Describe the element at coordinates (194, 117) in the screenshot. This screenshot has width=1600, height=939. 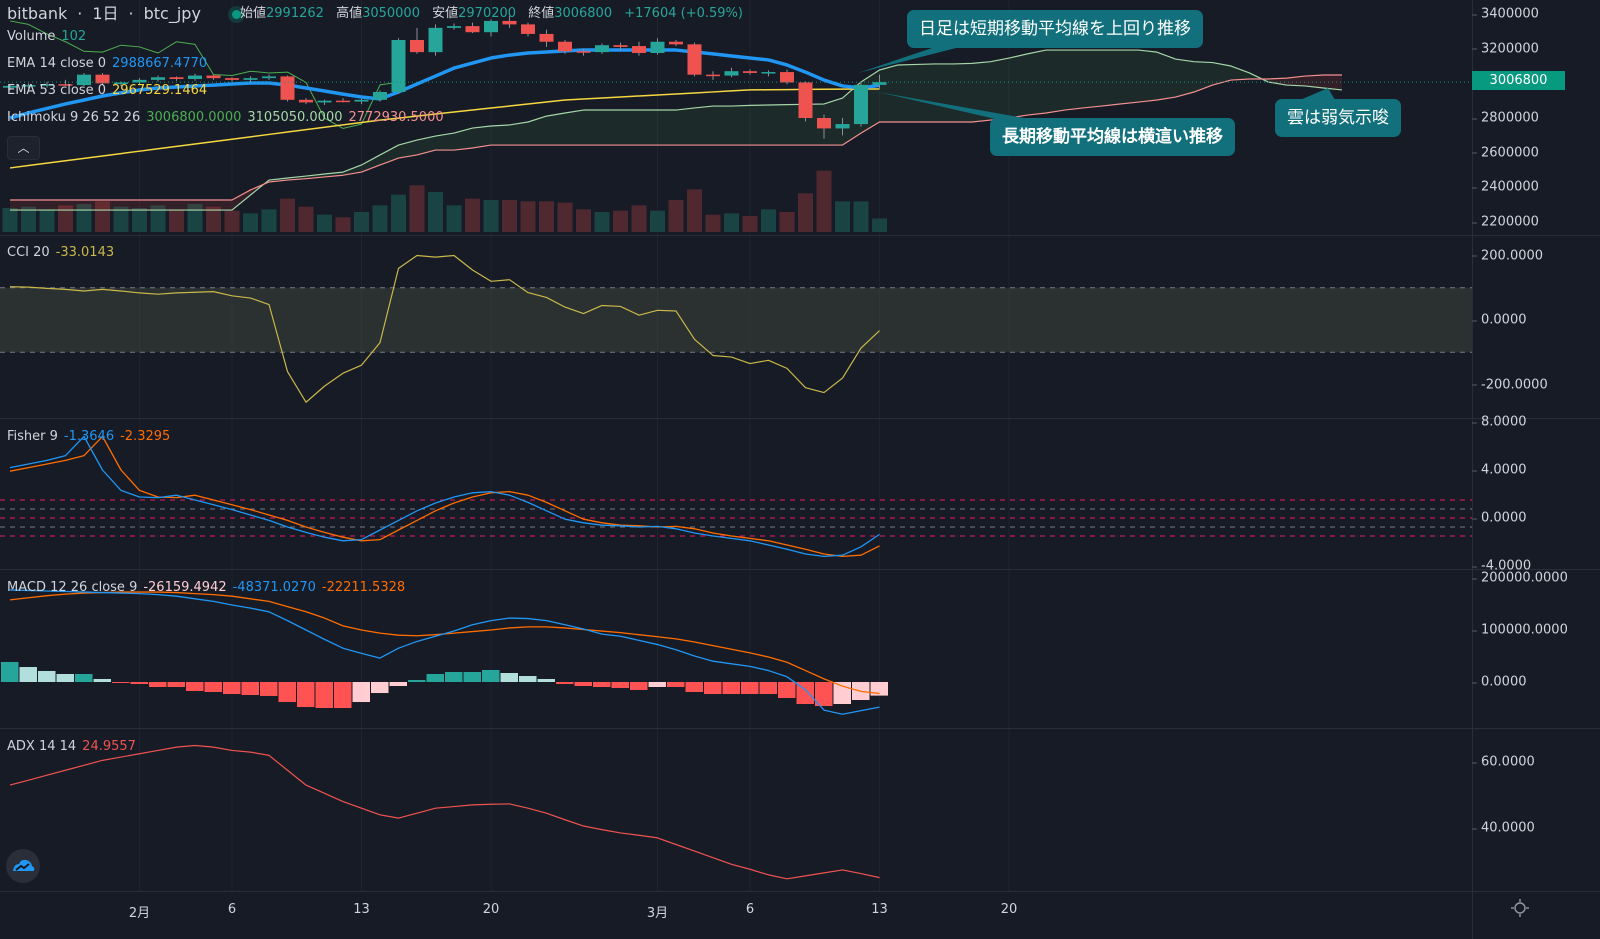
I see `legend-value: 3006800.0000` at that location.